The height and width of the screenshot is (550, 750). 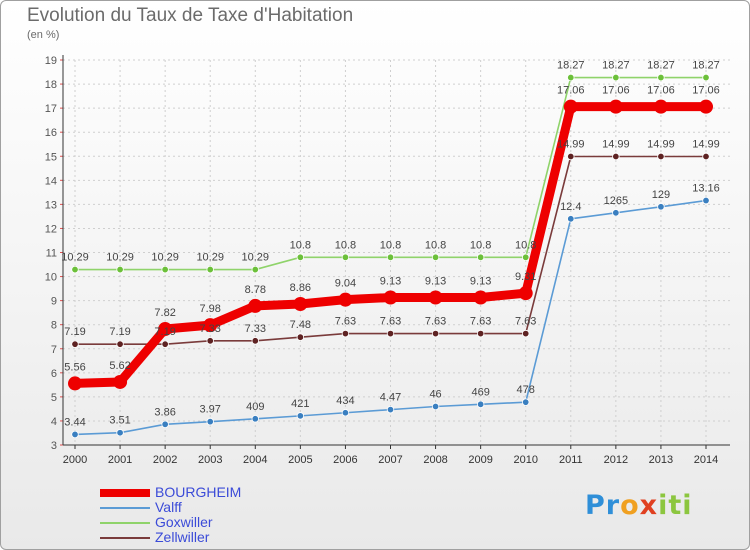 What do you see at coordinates (51, 133) in the screenshot?
I see `y-tick-label: 16` at bounding box center [51, 133].